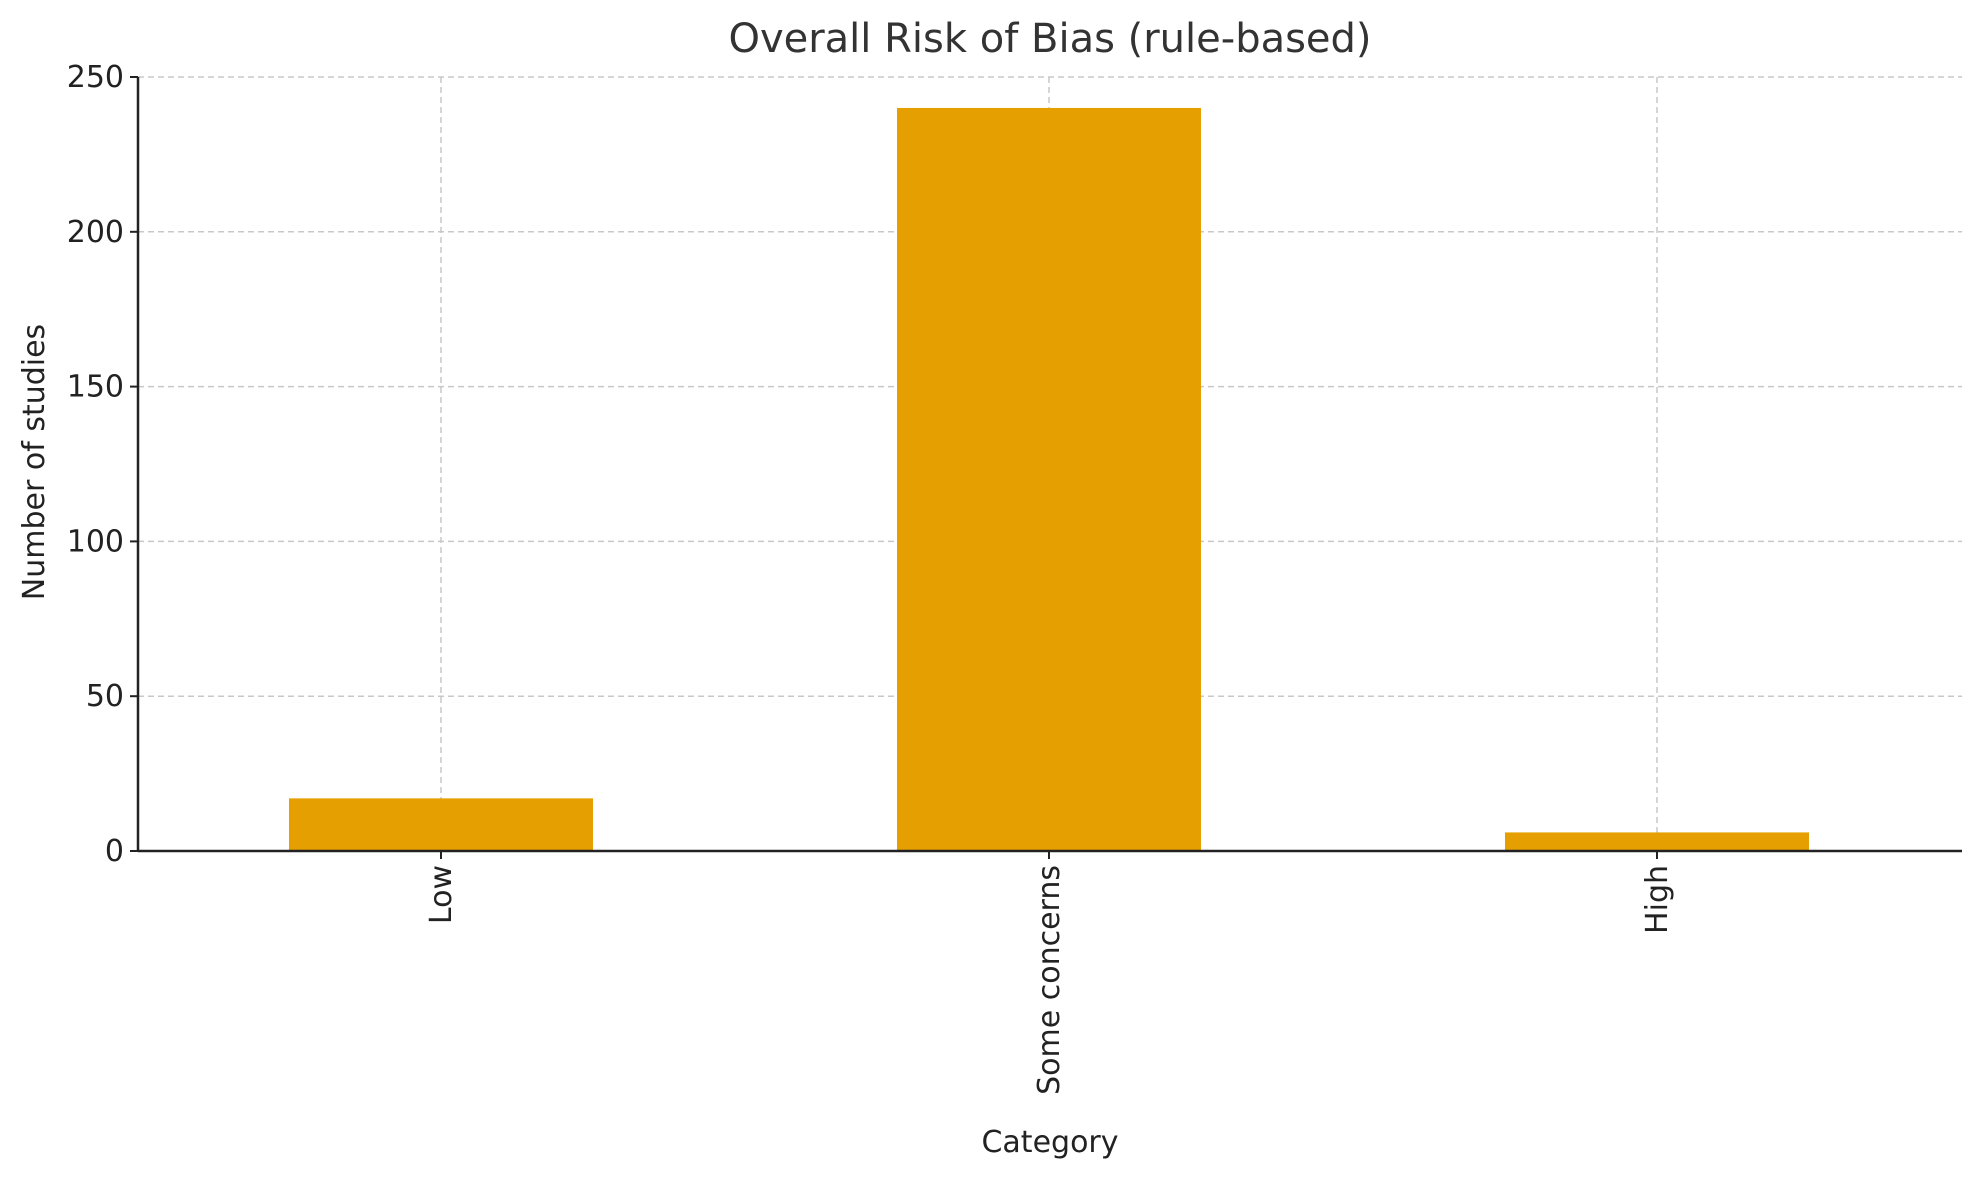 The image size is (1979, 1180). Describe the element at coordinates (1657, 841) in the screenshot. I see `bar-high` at that location.